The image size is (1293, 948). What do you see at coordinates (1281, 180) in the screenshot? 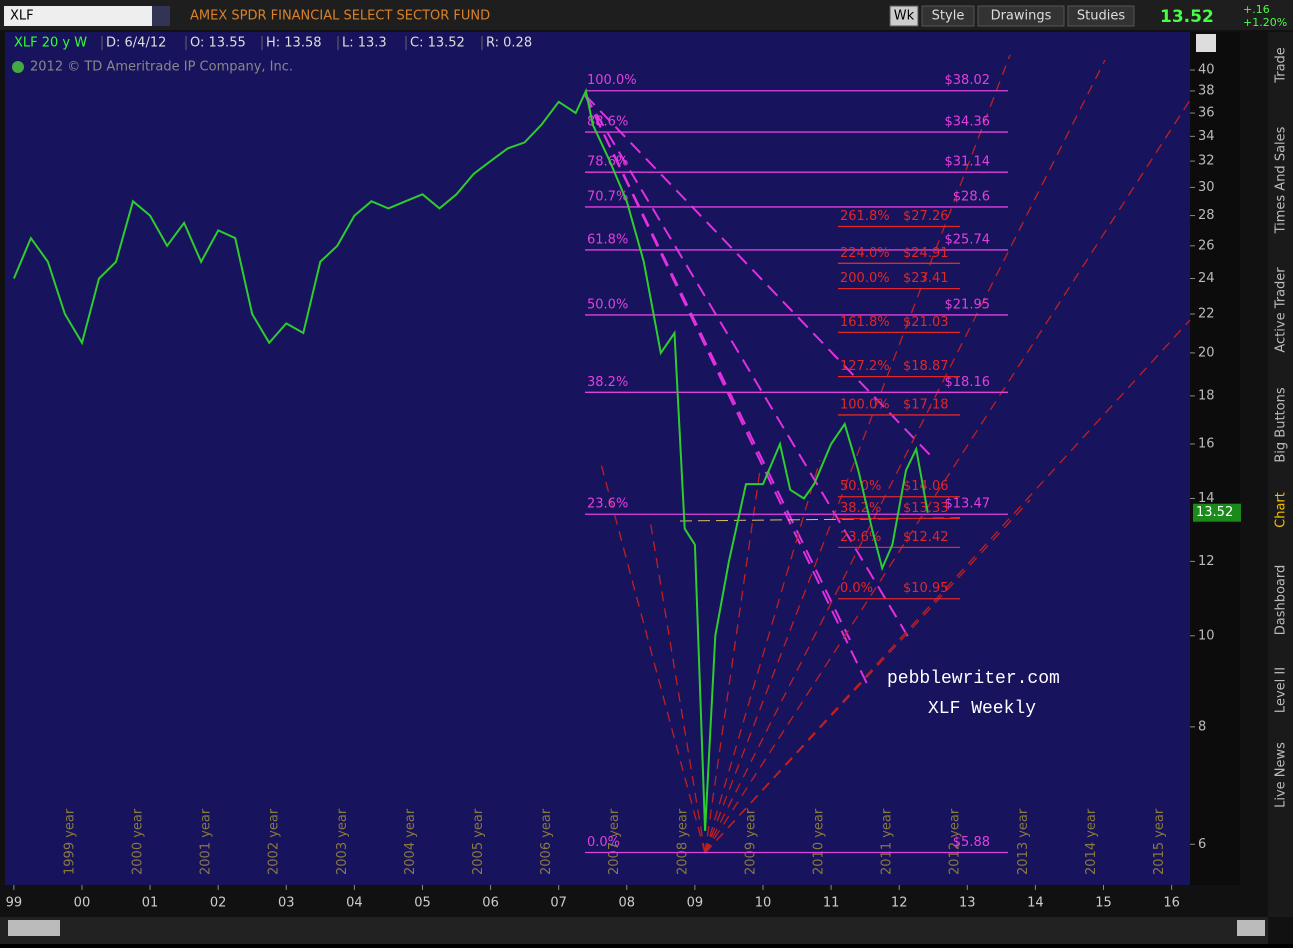
I see `side-tab: Times And Sales` at bounding box center [1281, 180].